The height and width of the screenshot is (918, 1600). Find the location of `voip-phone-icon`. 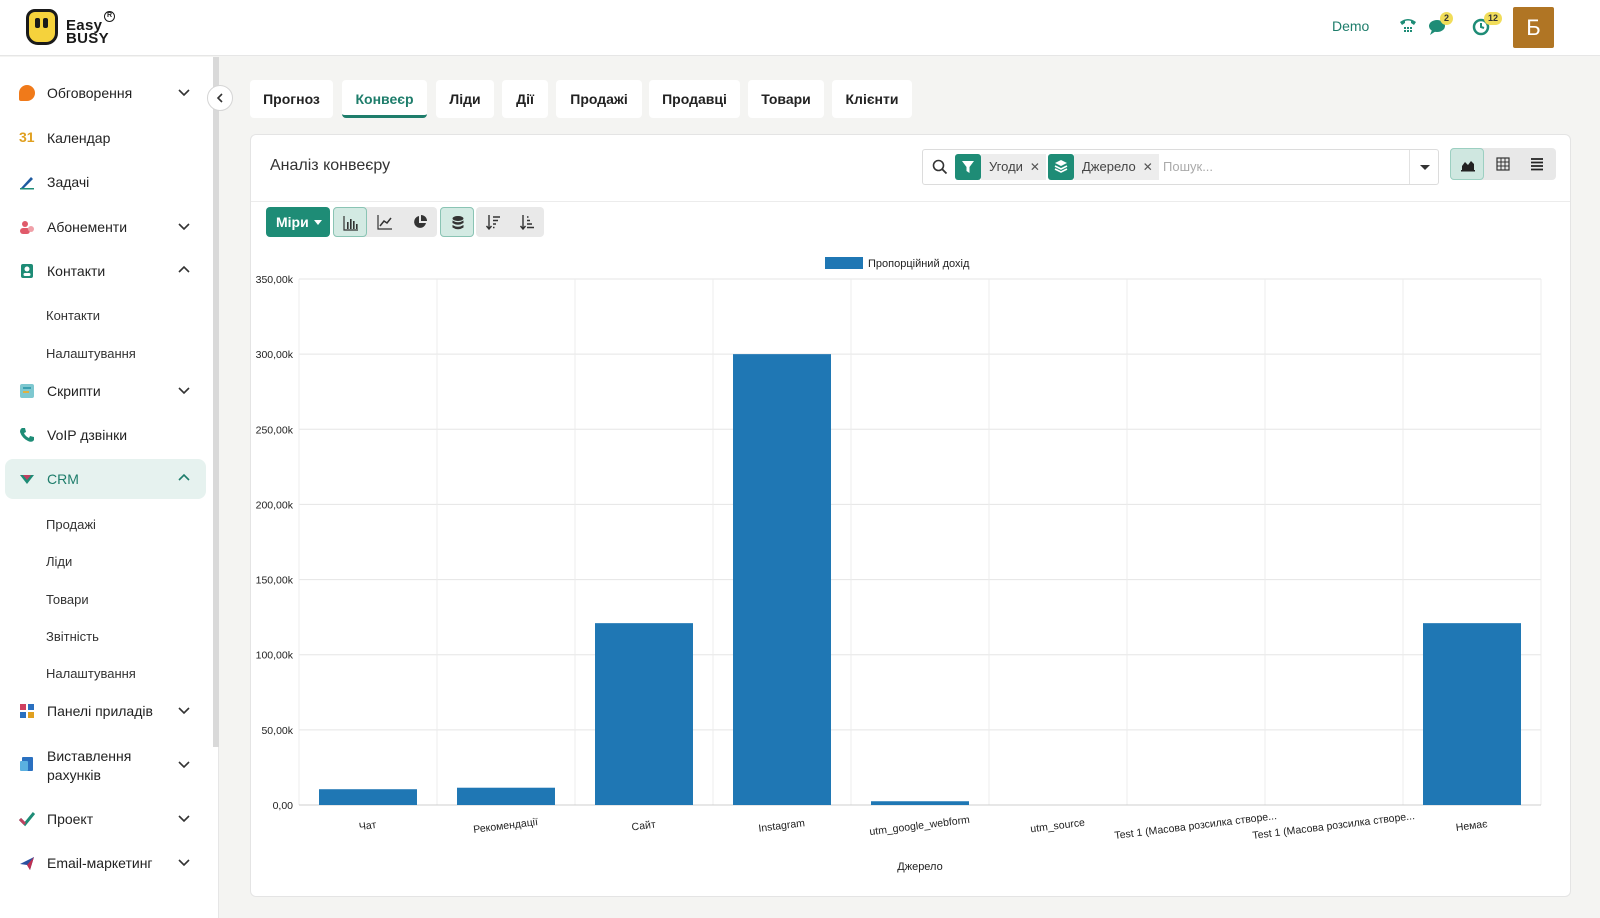

voip-phone-icon is located at coordinates (1409, 27).